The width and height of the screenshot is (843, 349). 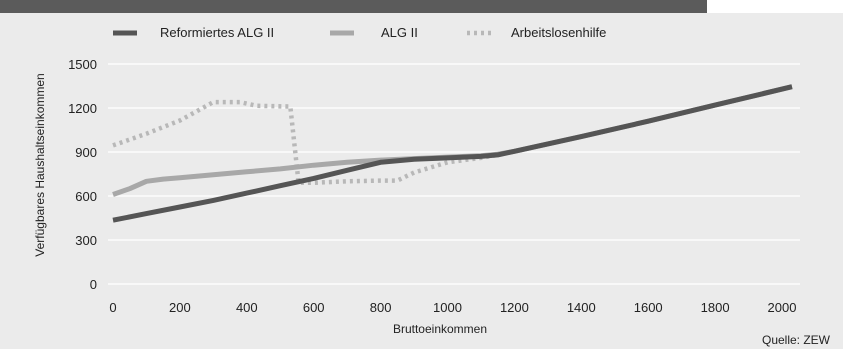 What do you see at coordinates (796, 340) in the screenshot?
I see `source-label: Quelle: ZEW` at bounding box center [796, 340].